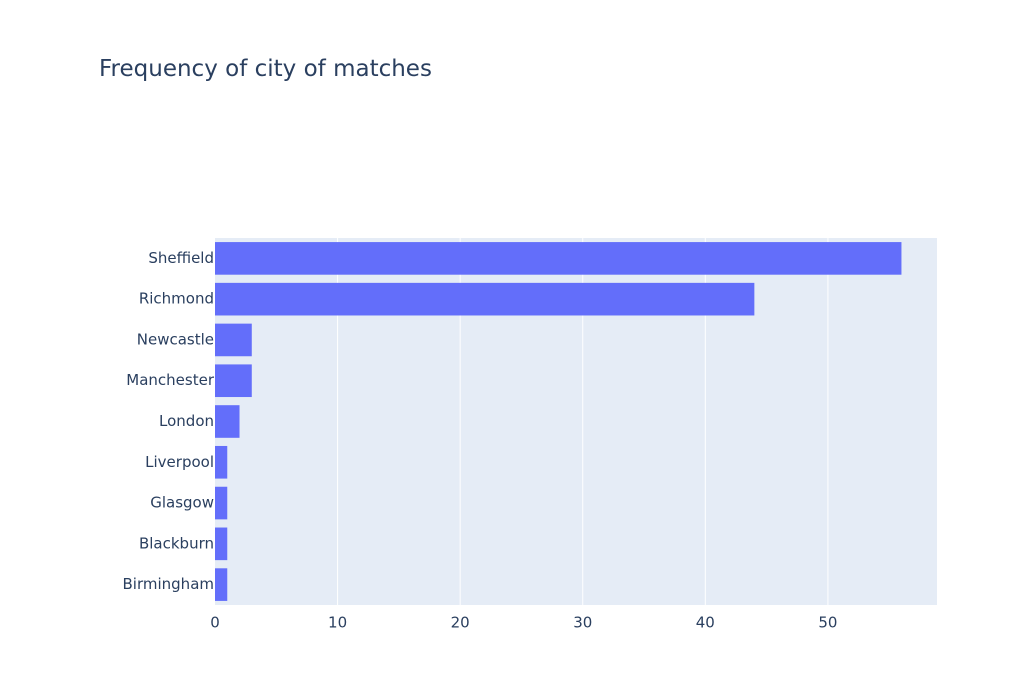 Image resolution: width=1024 pixels, height=697 pixels. Describe the element at coordinates (175, 339) in the screenshot. I see `y-tick-label: Newcastle` at that location.